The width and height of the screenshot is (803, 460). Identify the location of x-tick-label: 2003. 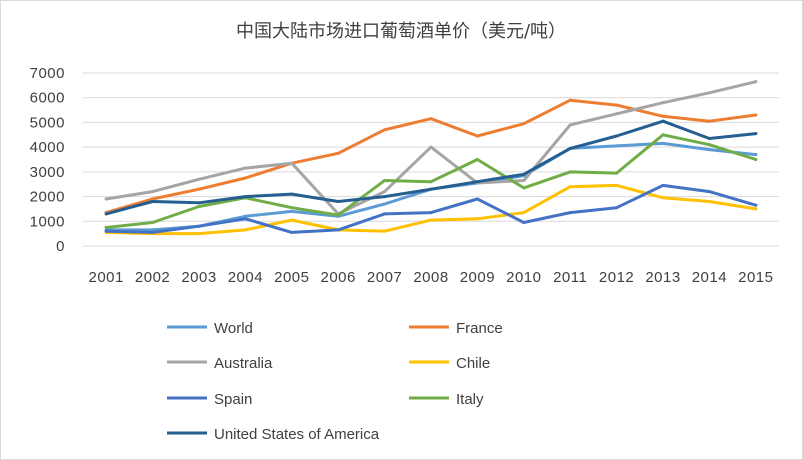
(198, 277).